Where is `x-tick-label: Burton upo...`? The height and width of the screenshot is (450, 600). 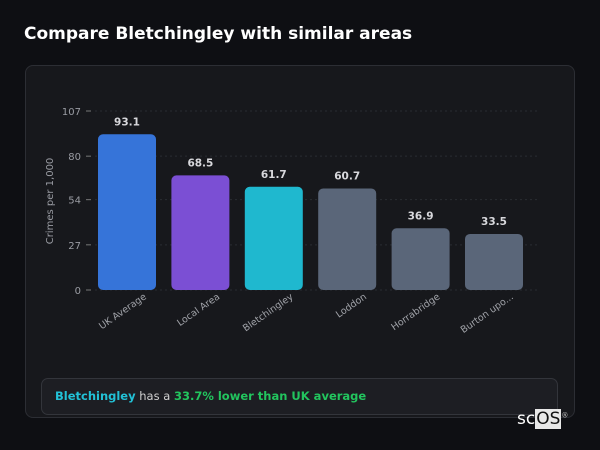
x-tick-label: Burton upo... is located at coordinates (487, 313).